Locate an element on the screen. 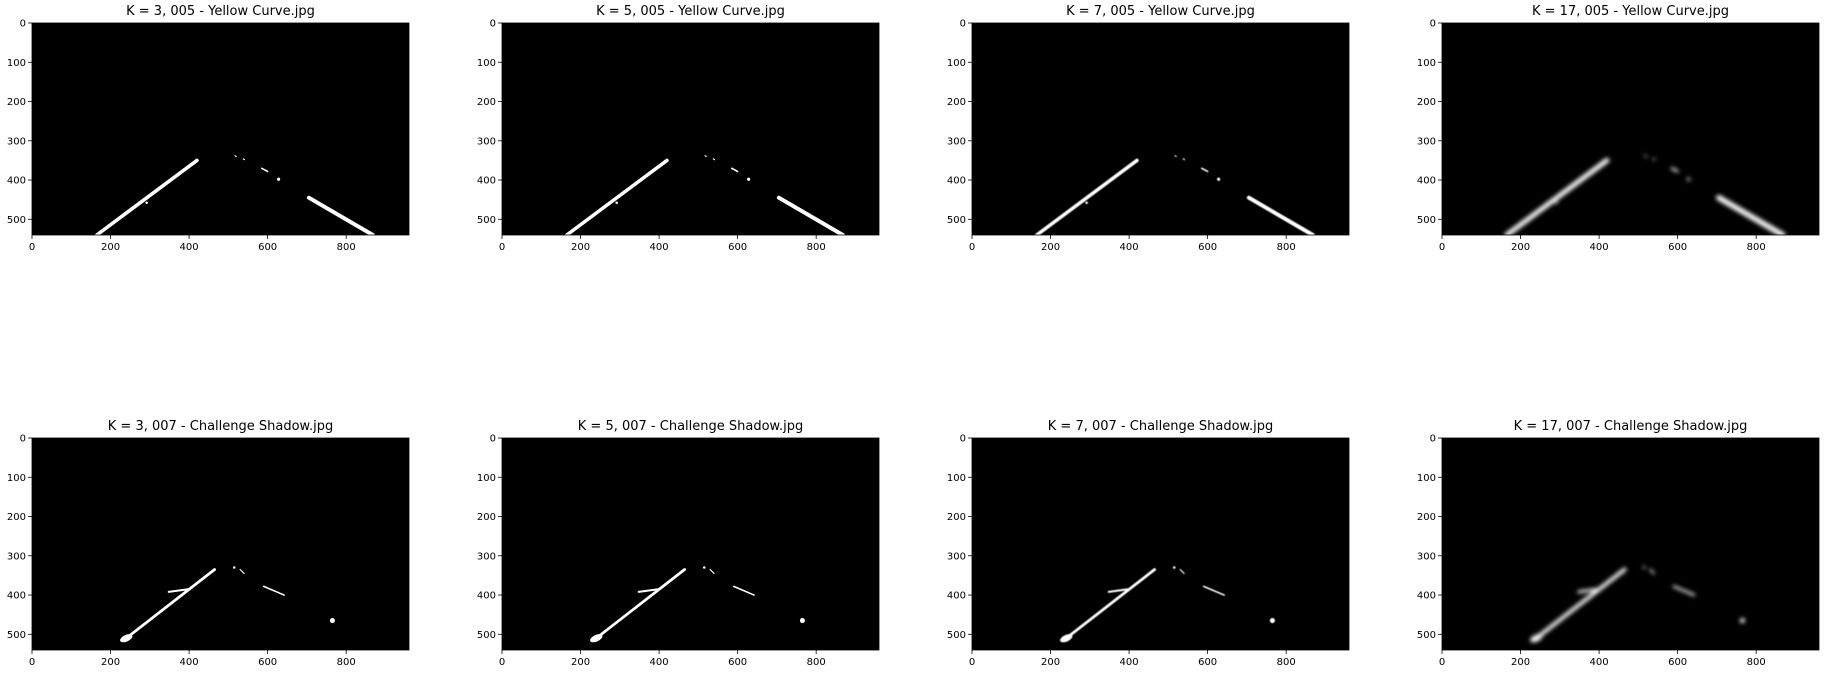 This screenshot has height=673, width=1829. panel-title: K = 5, 007 - Challenge Shadow.jpg is located at coordinates (690, 426).